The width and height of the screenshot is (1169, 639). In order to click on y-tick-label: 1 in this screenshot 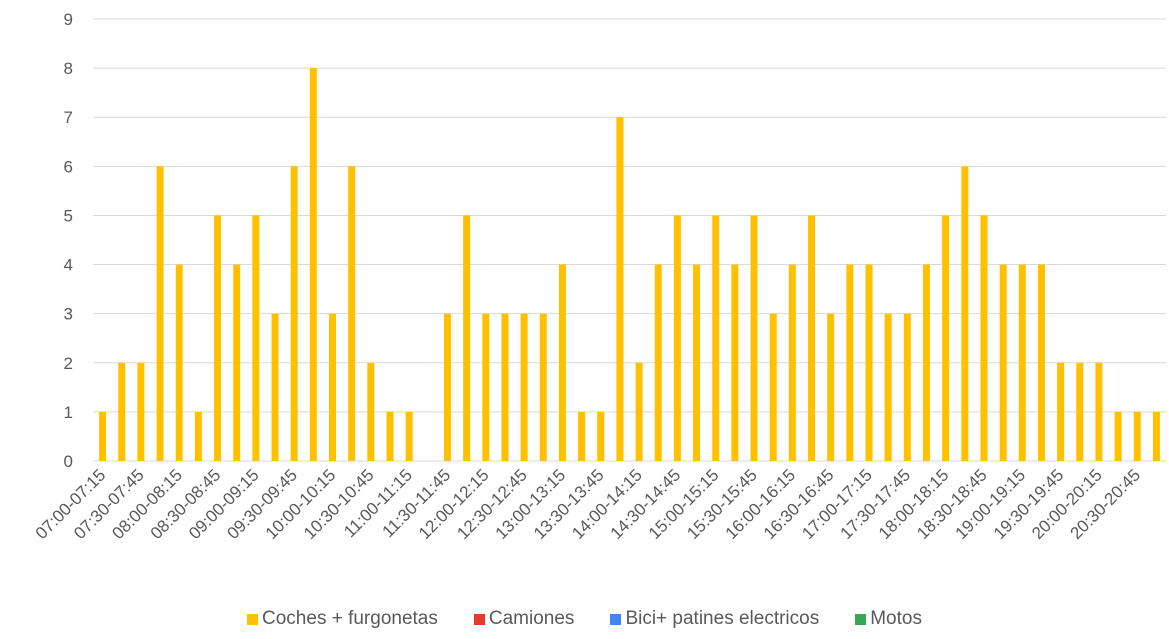, I will do `click(68, 412)`.